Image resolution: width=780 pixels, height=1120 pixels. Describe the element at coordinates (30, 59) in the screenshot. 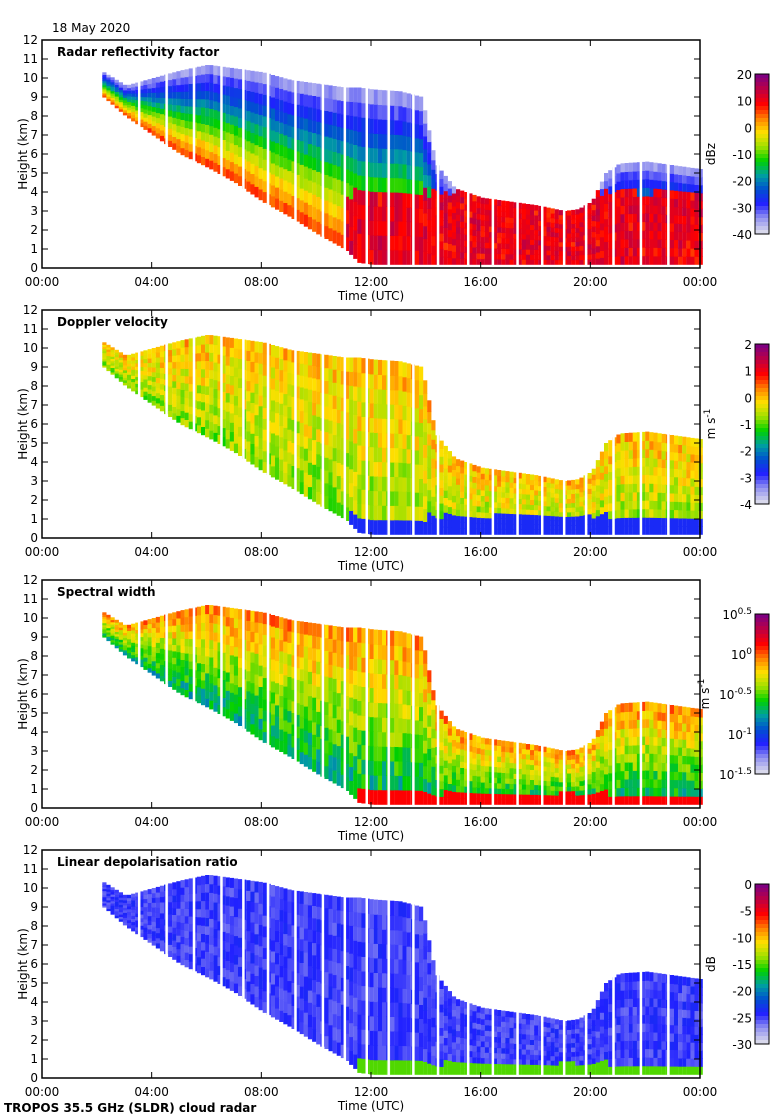

I see `y-tick-label: 11` at that location.